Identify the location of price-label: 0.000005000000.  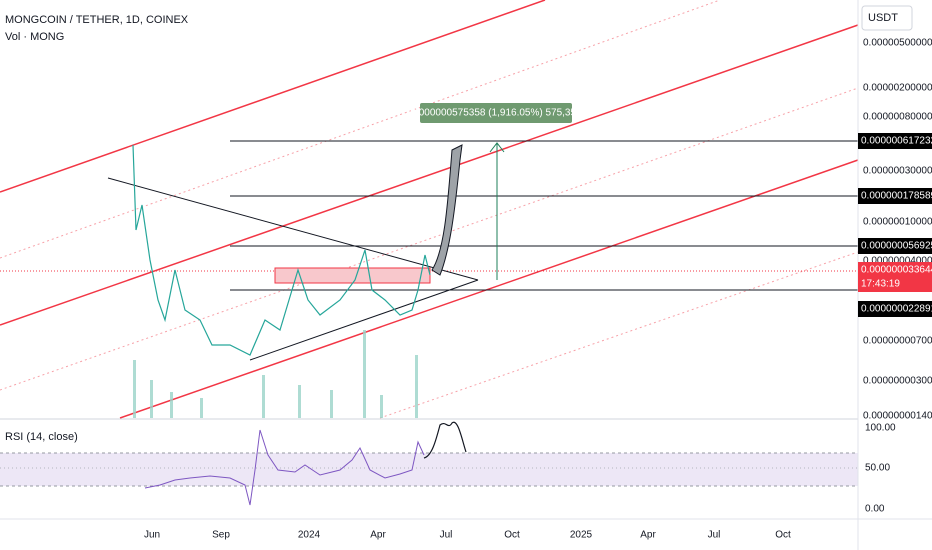
(897, 43).